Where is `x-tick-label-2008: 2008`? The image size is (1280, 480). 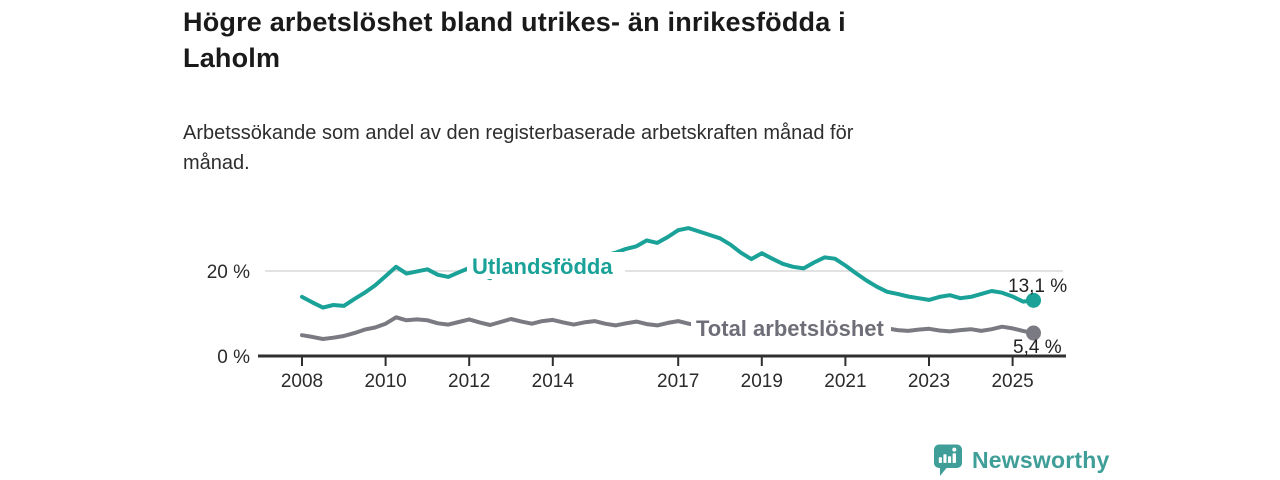
x-tick-label-2008: 2008 is located at coordinates (302, 381).